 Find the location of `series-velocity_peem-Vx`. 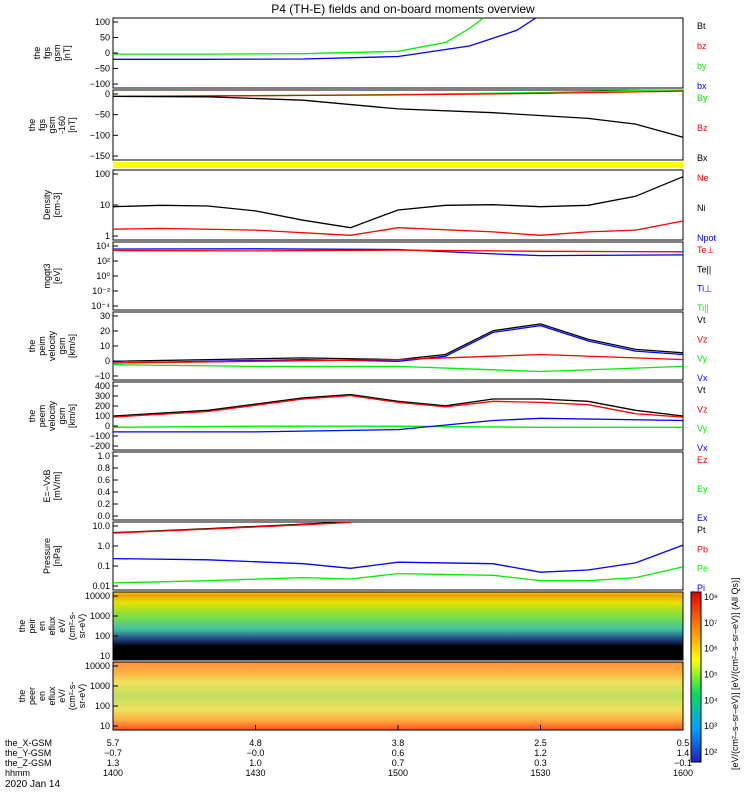

series-velocity_peem-Vx is located at coordinates (398, 425).